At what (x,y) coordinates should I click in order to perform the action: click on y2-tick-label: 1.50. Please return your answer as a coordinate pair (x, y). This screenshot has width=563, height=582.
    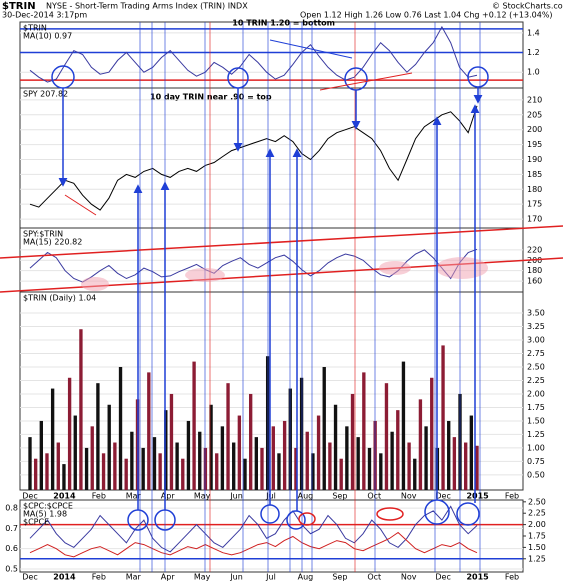
    Looking at the image, I should click on (537, 547).